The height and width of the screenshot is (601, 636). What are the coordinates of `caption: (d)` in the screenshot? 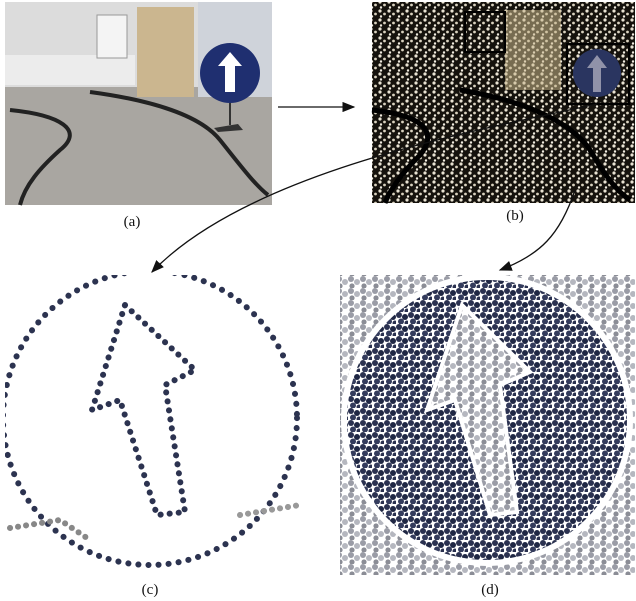 It's located at (490, 590).